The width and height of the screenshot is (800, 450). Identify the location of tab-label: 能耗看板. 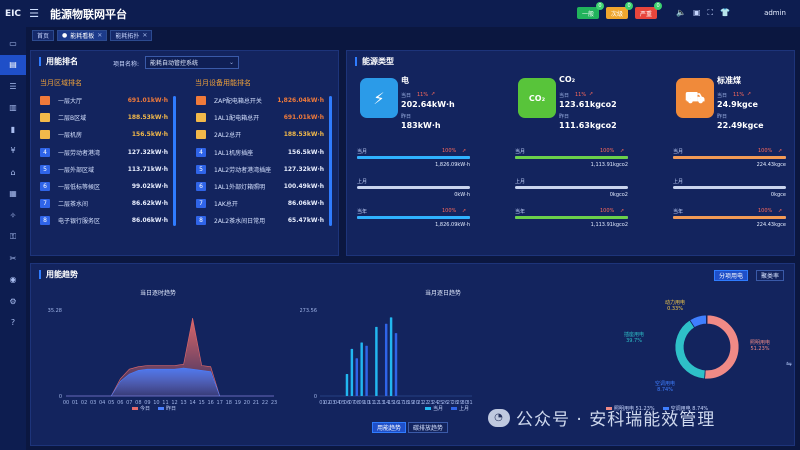
(82, 36).